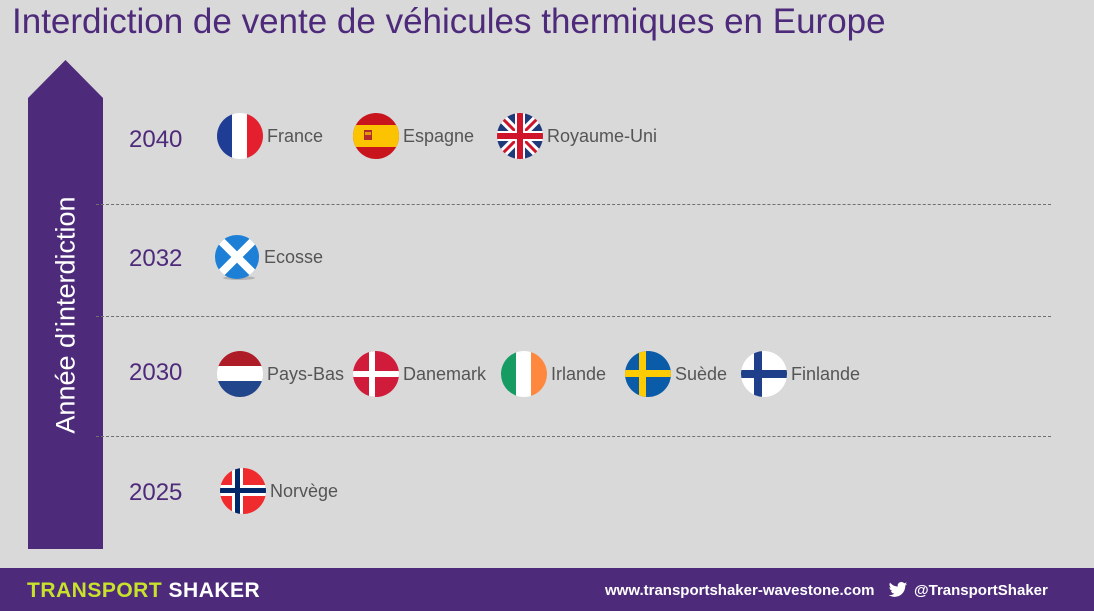 The width and height of the screenshot is (1094, 611). Describe the element at coordinates (898, 590) in the screenshot. I see `twitter-bird-icon` at that location.